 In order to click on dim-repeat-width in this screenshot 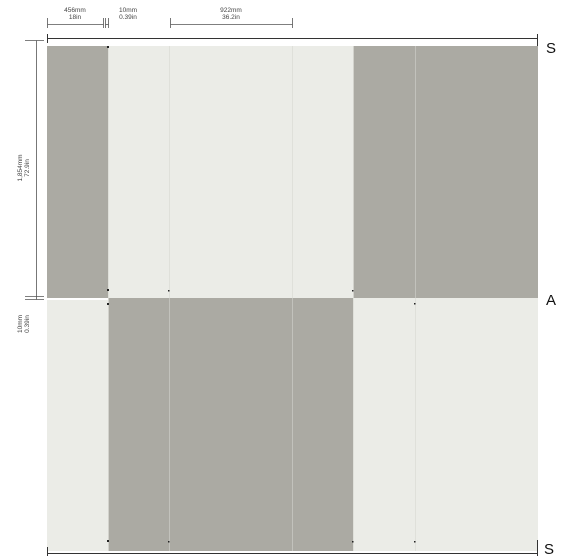, I will do `click(231, 23)`.